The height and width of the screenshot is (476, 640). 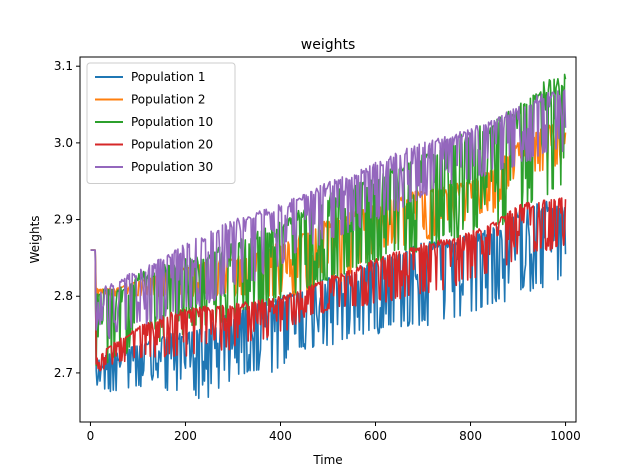 I want to click on y-tick-label: 3.0, so click(x=63, y=143).